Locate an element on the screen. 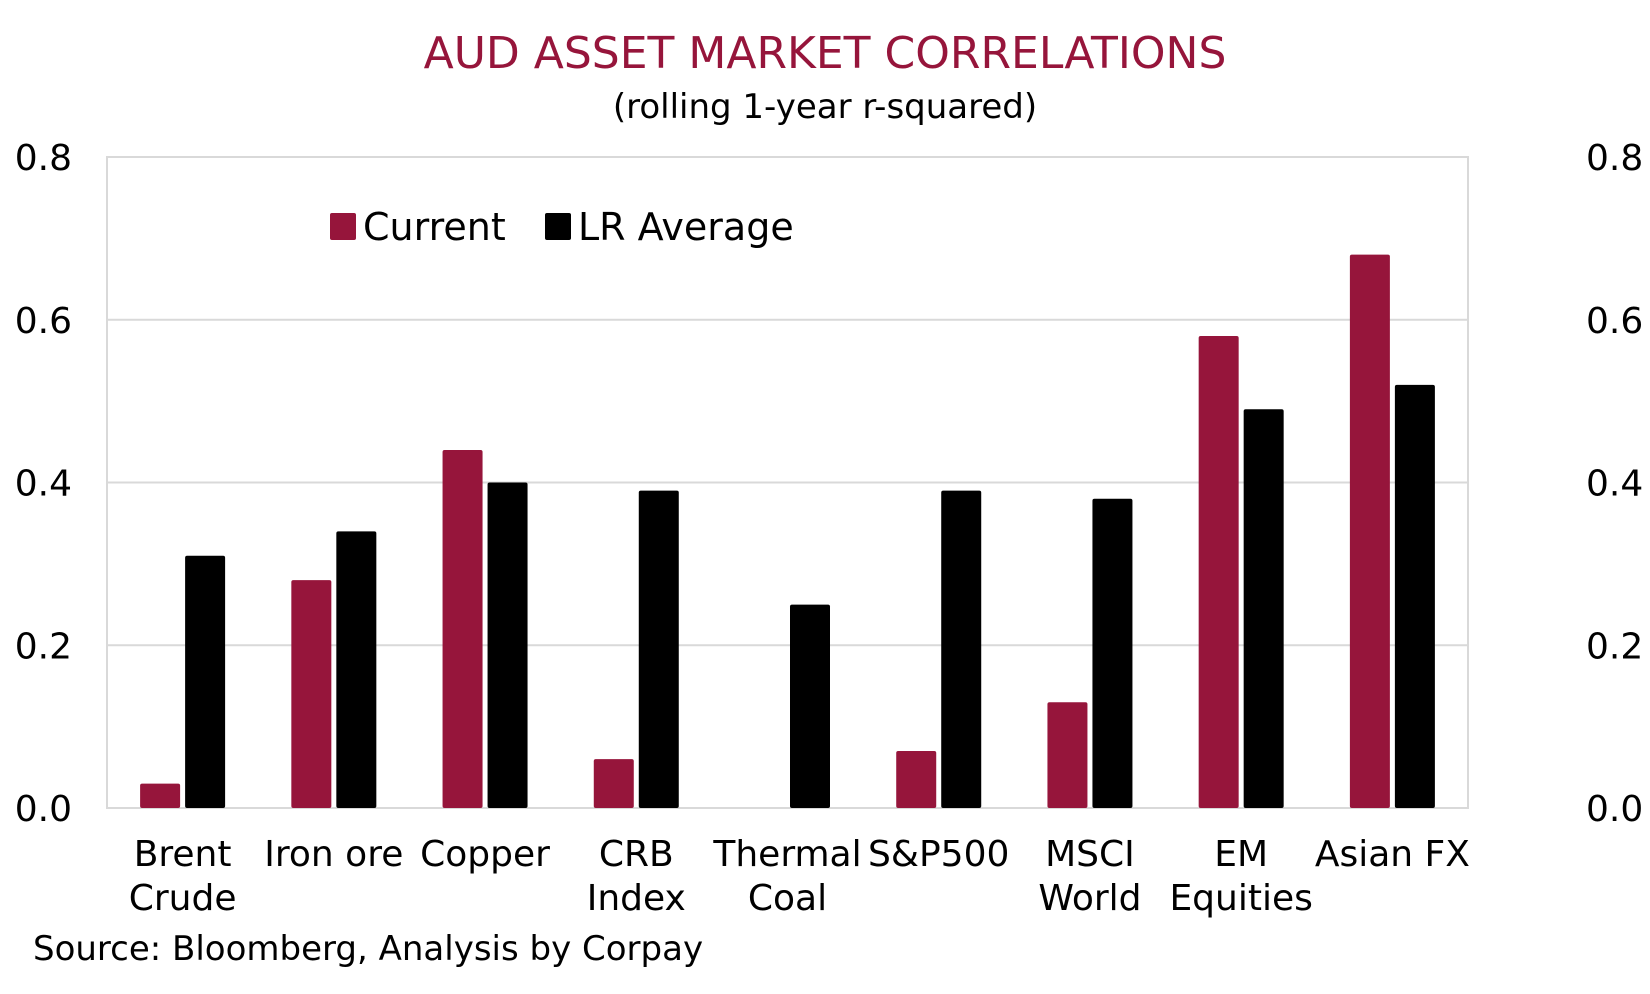 The image size is (1650, 994). chart-title: AUD ASSET MARKET CORRELATIONS is located at coordinates (825, 53).